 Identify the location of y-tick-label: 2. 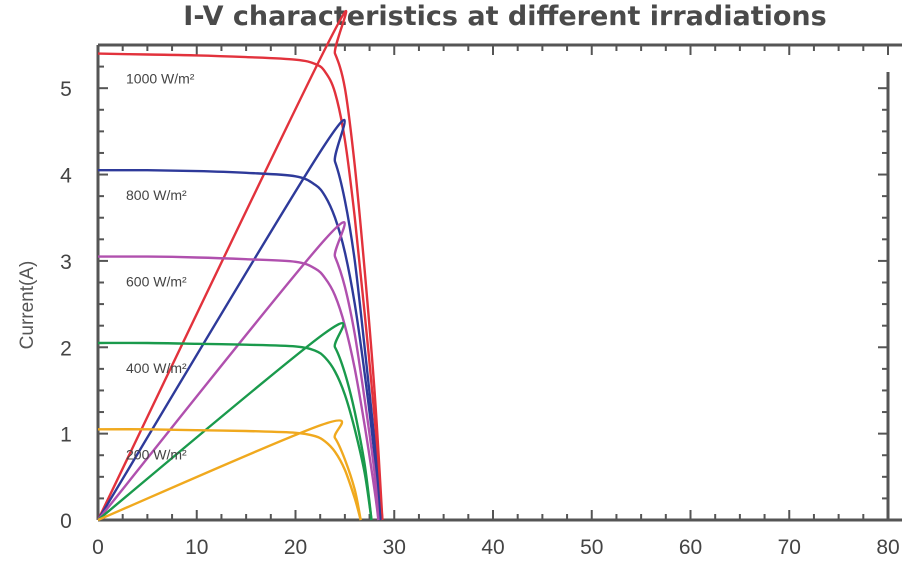
(66, 348).